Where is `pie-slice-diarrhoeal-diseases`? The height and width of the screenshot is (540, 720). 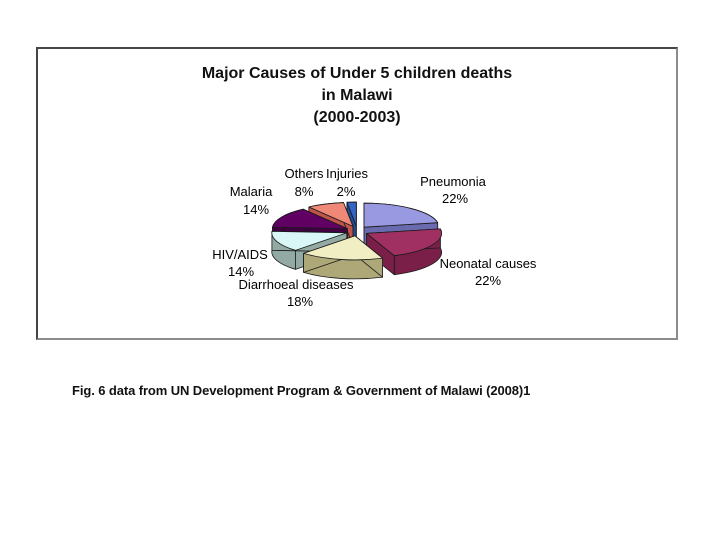
pie-slice-diarrhoeal-diseases is located at coordinates (343, 248).